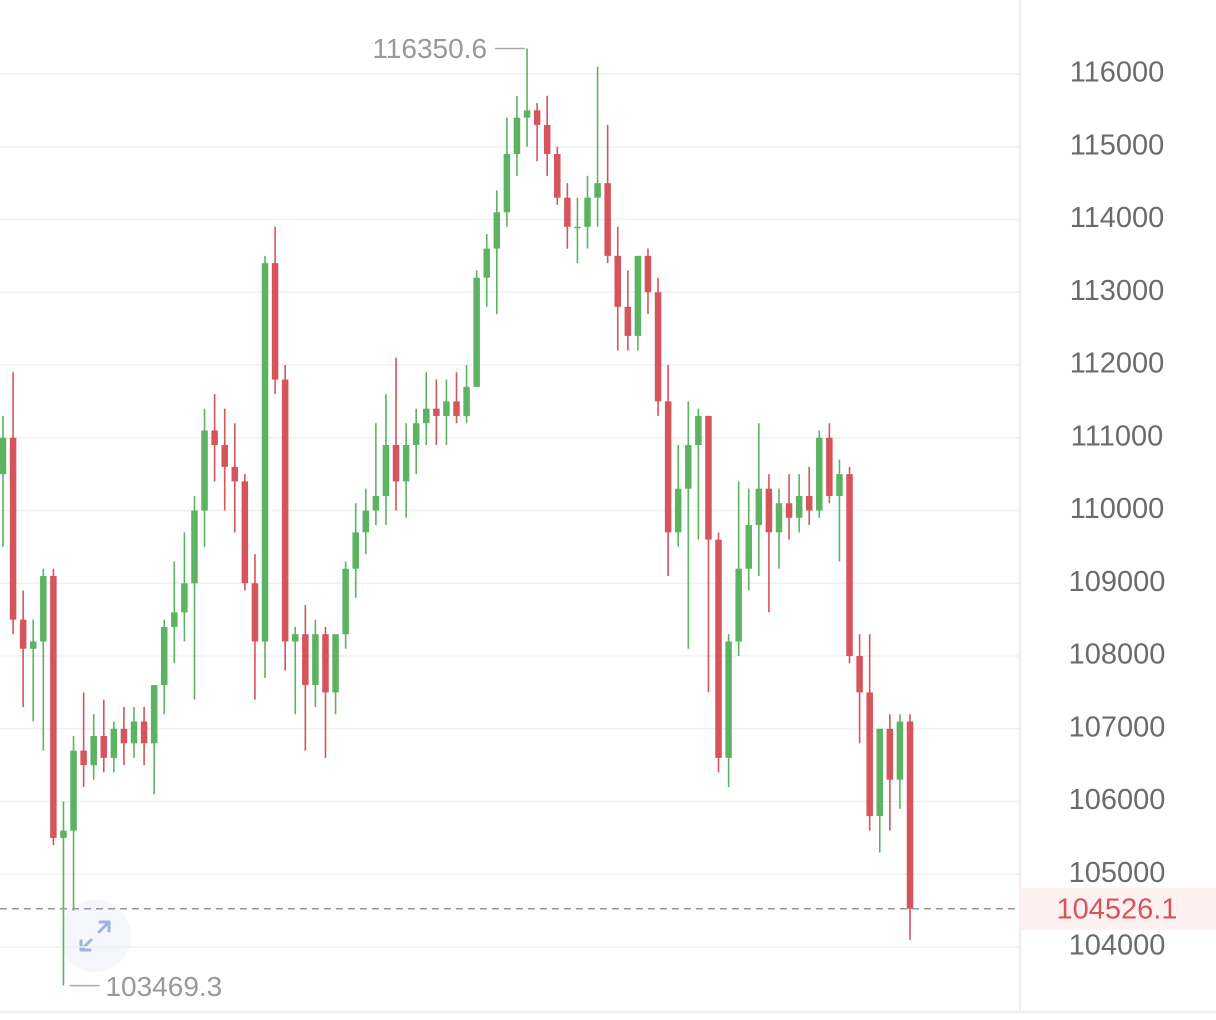 The height and width of the screenshot is (1020, 1216). I want to click on y-tick-label: 115000, so click(1117, 145).